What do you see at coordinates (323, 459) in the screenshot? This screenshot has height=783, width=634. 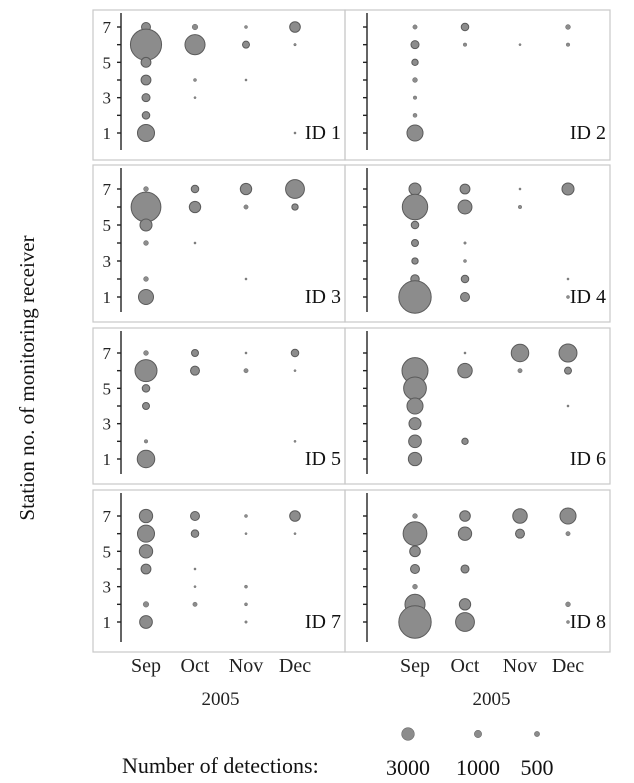 I see `panel-id-label: ID 5` at bounding box center [323, 459].